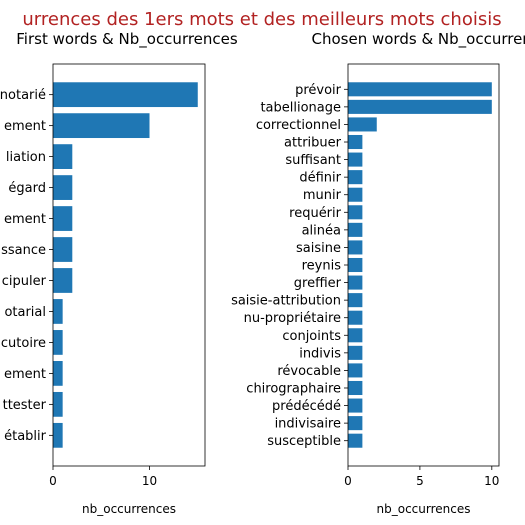  I want to click on category-label-1-15: indivis, so click(320, 353).